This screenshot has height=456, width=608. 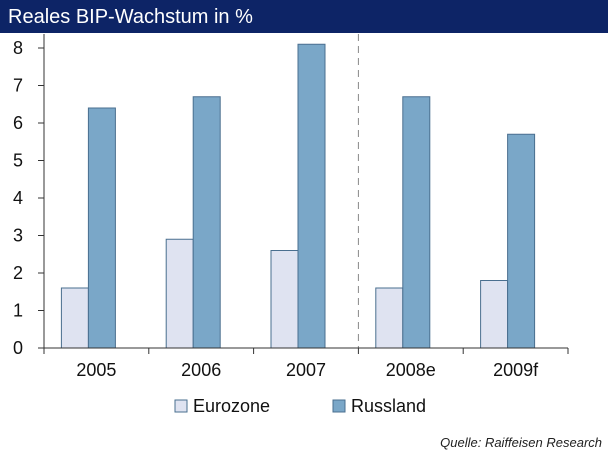 I want to click on bar-eurozone-2006, so click(x=179, y=293).